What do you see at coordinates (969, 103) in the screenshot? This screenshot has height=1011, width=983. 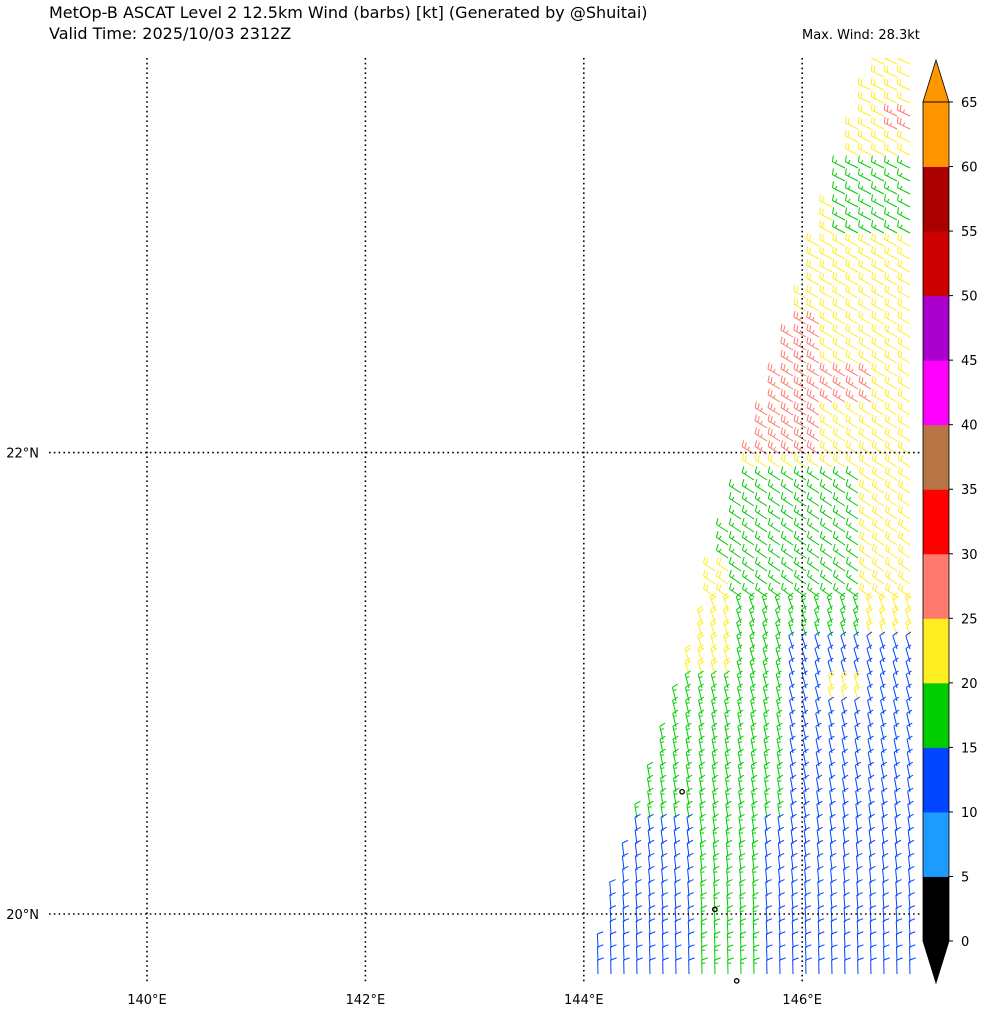 I see `colorbar-tick-label: 65` at bounding box center [969, 103].